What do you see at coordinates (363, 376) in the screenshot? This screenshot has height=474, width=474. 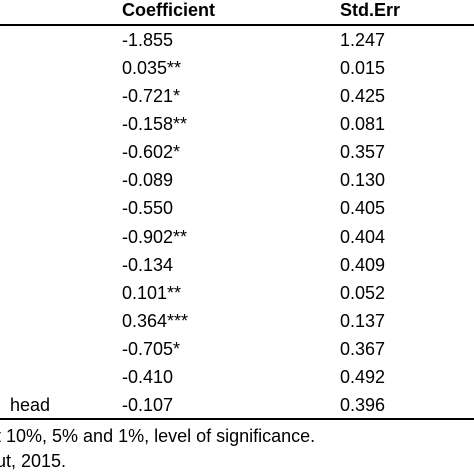 I see `cell: 0.492` at bounding box center [363, 376].